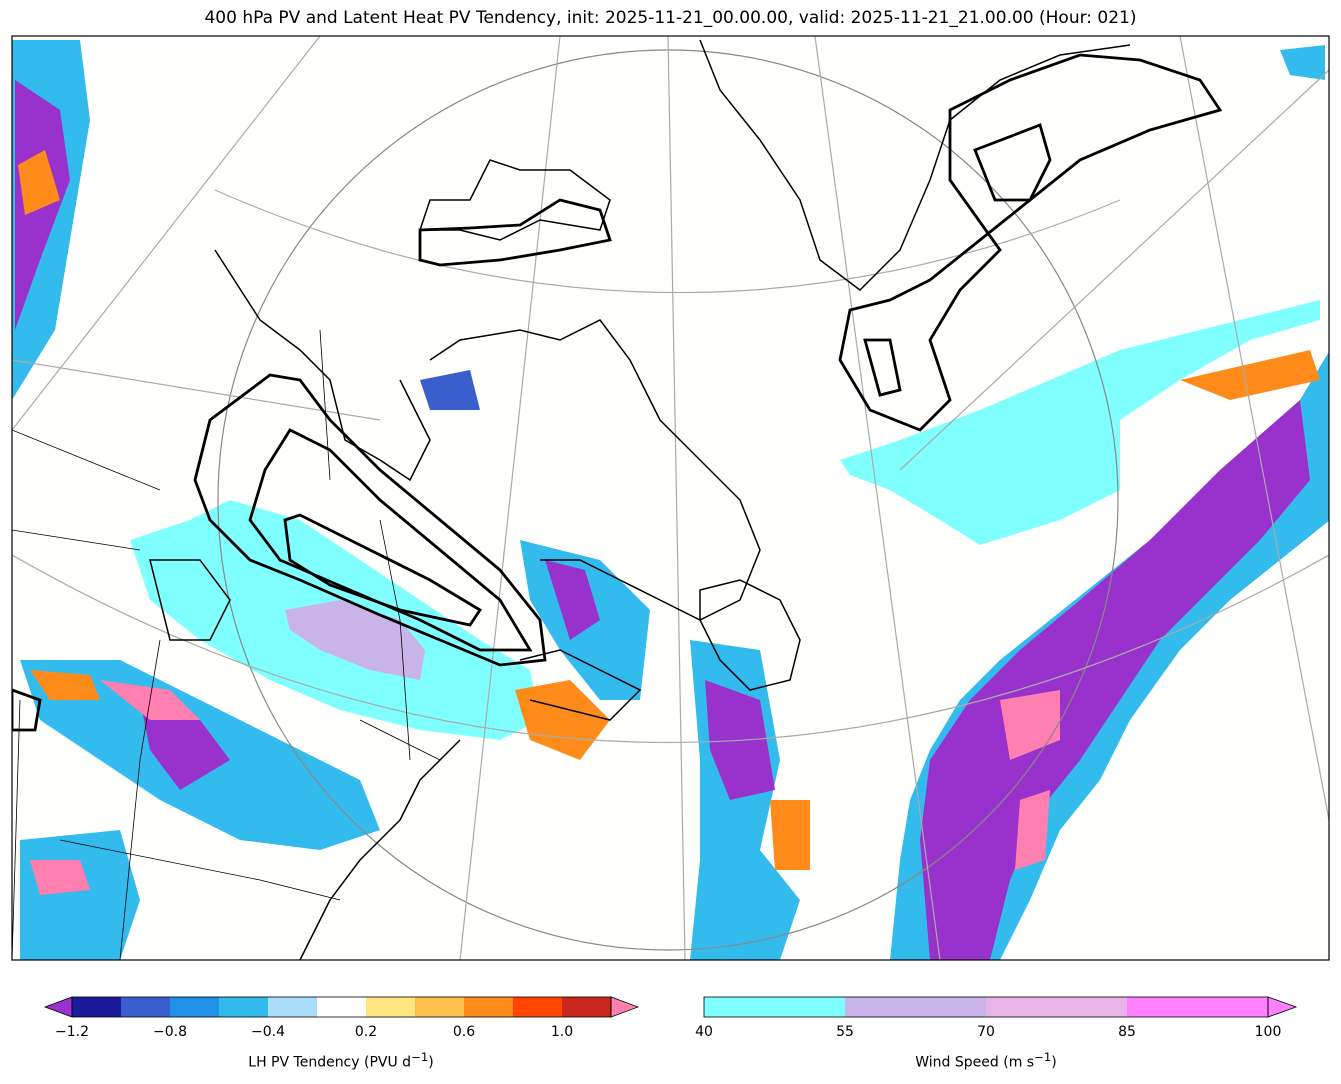  Describe the element at coordinates (27, 710) in the screenshot. I see `pv-contour-bottom-left` at that location.